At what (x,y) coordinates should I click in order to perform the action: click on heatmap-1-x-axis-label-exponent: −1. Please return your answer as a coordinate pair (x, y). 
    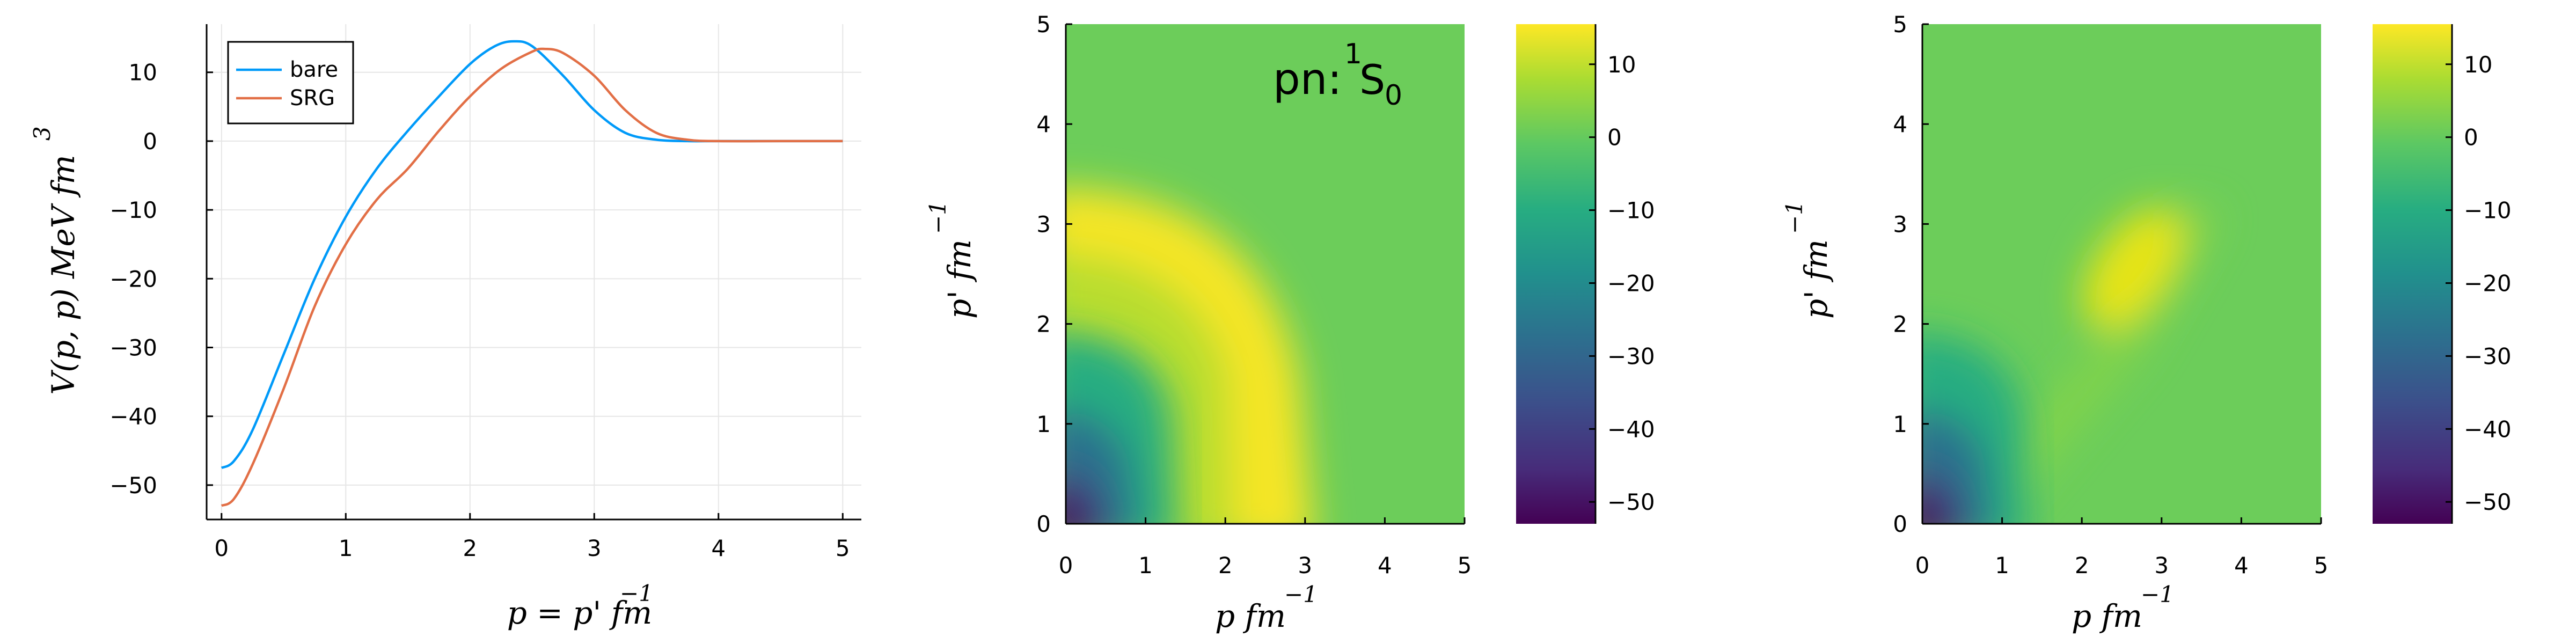
    Looking at the image, I should click on (1301, 594).